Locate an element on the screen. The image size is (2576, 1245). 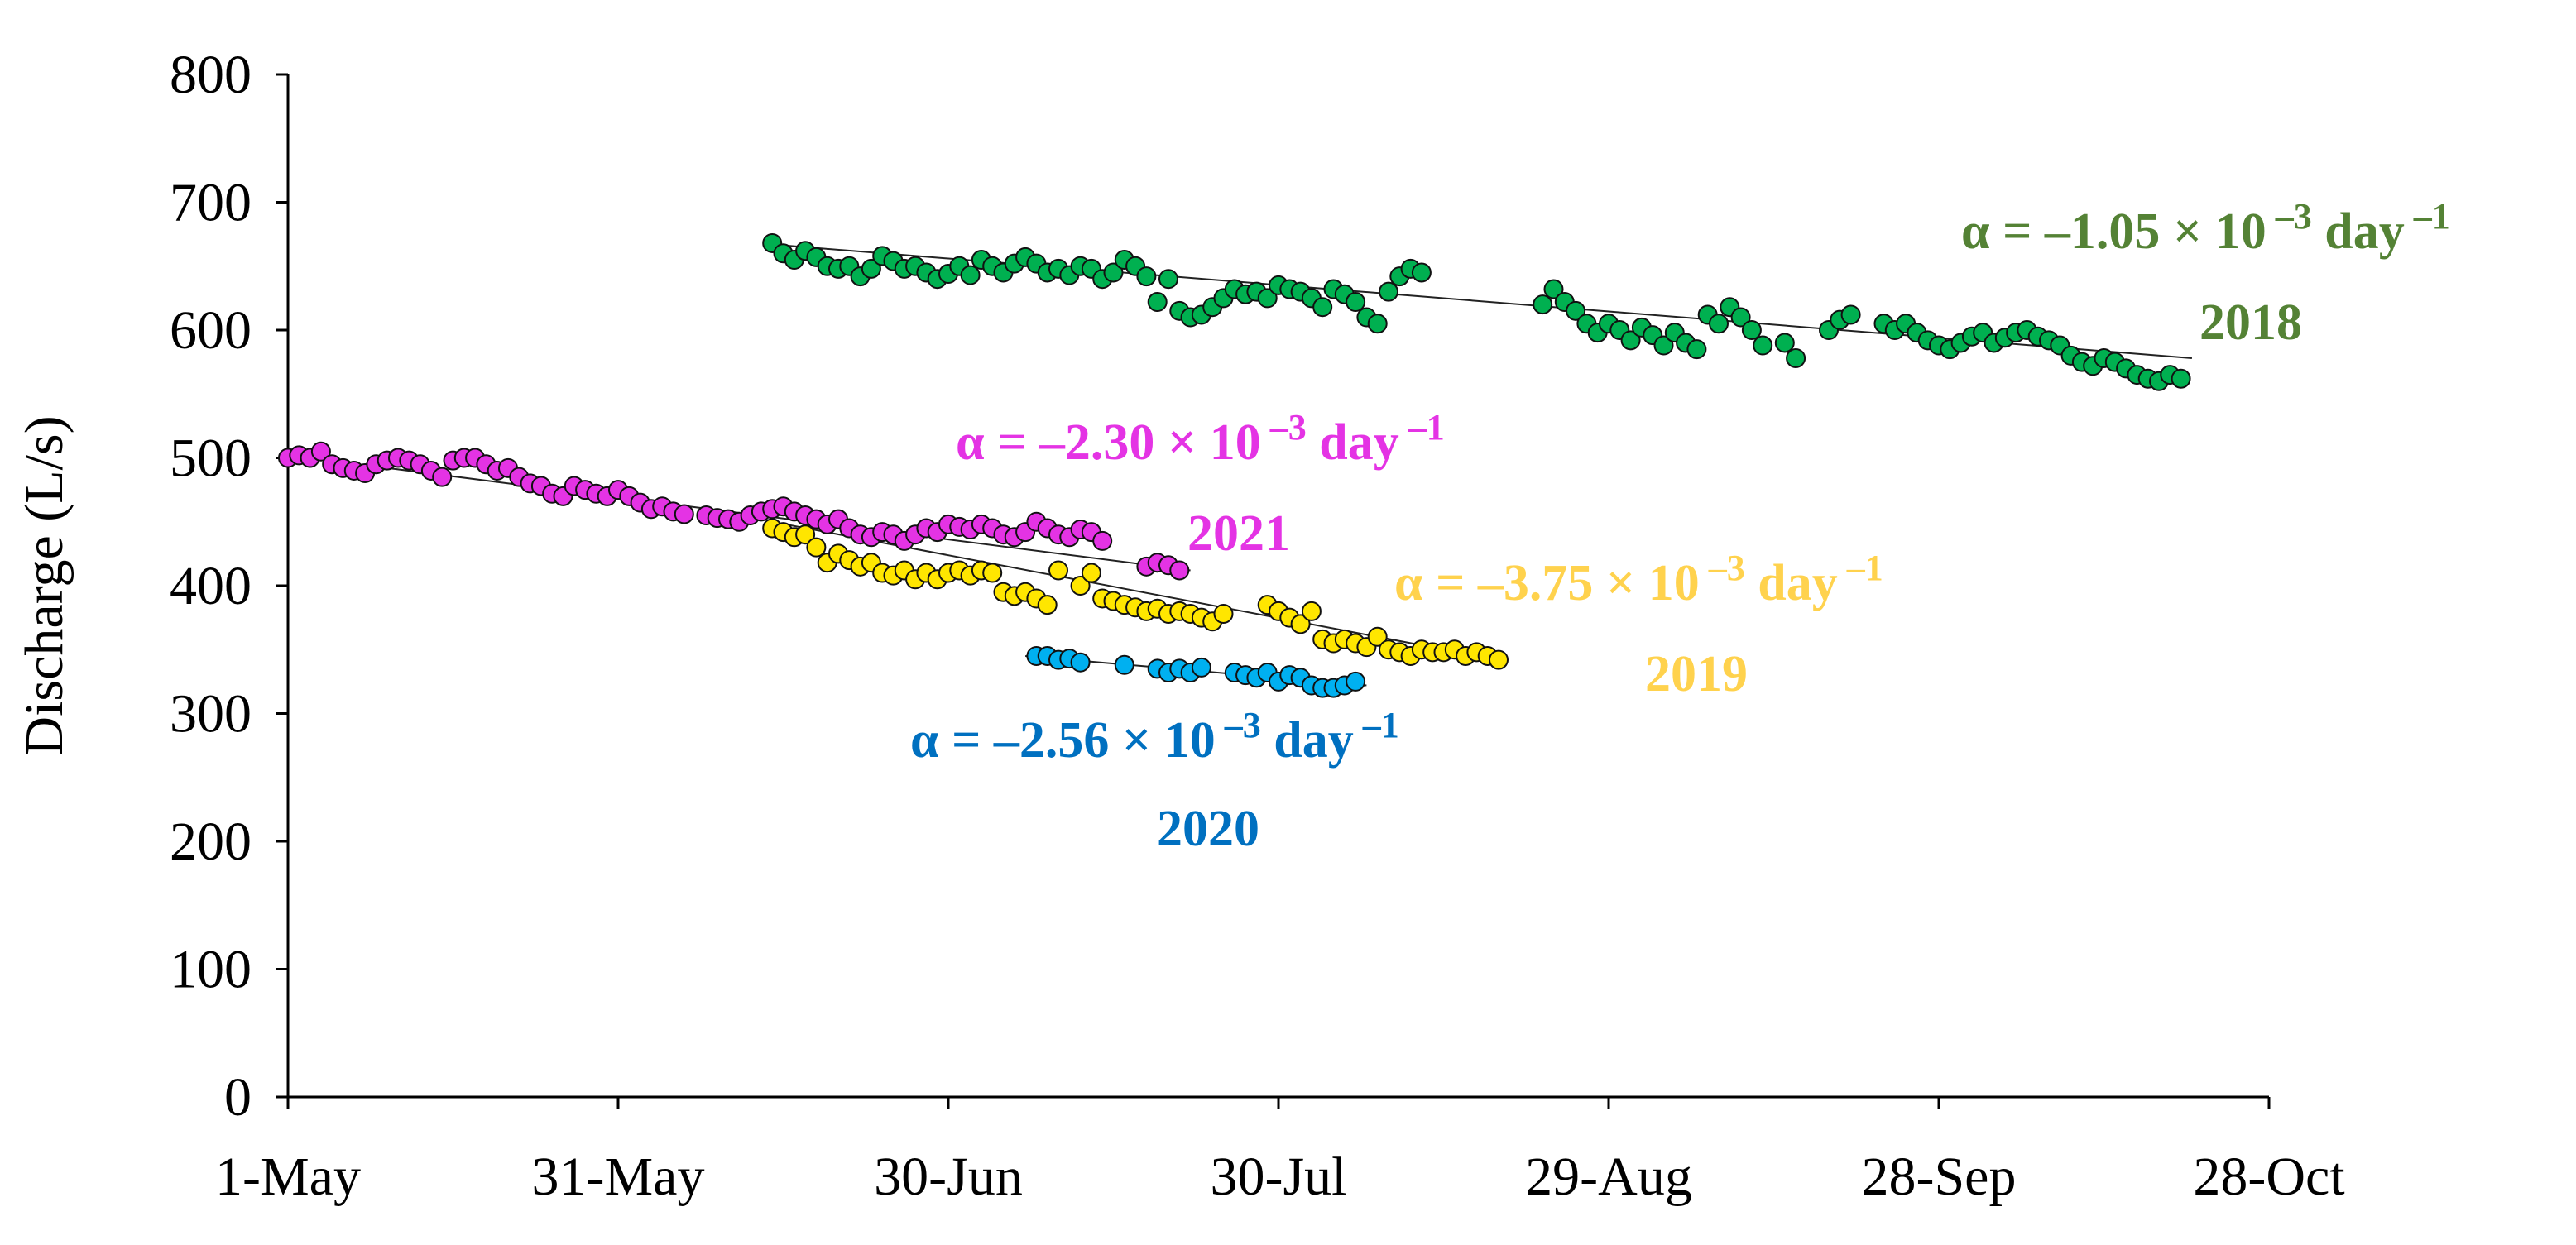
y-tick-label: 200 is located at coordinates (211, 842).